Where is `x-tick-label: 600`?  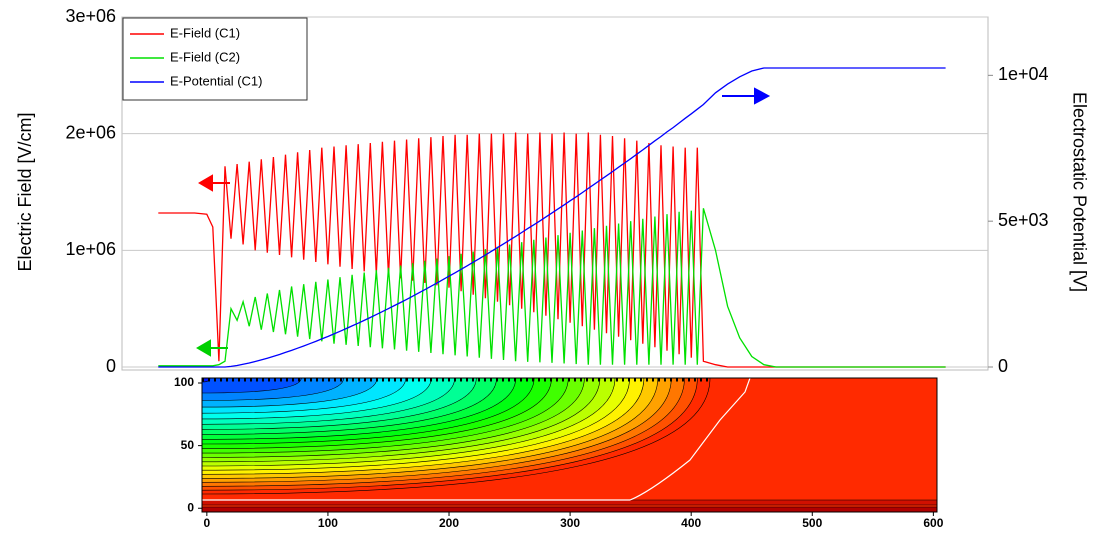
x-tick-label: 600 is located at coordinates (933, 523).